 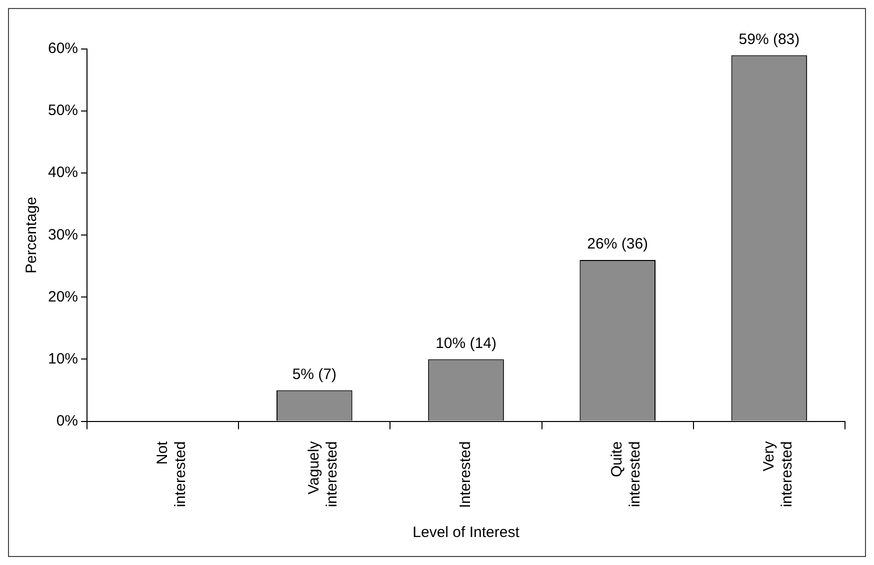 What do you see at coordinates (63, 359) in the screenshot?
I see `y-tick-label: 10%` at bounding box center [63, 359].